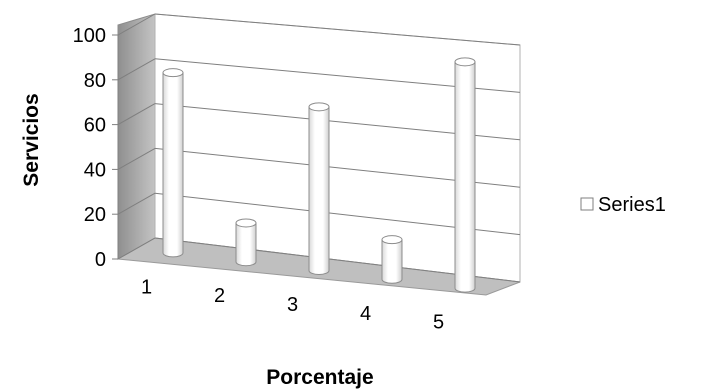  What do you see at coordinates (89, 36) in the screenshot?
I see `y-tick-label: 100` at bounding box center [89, 36].